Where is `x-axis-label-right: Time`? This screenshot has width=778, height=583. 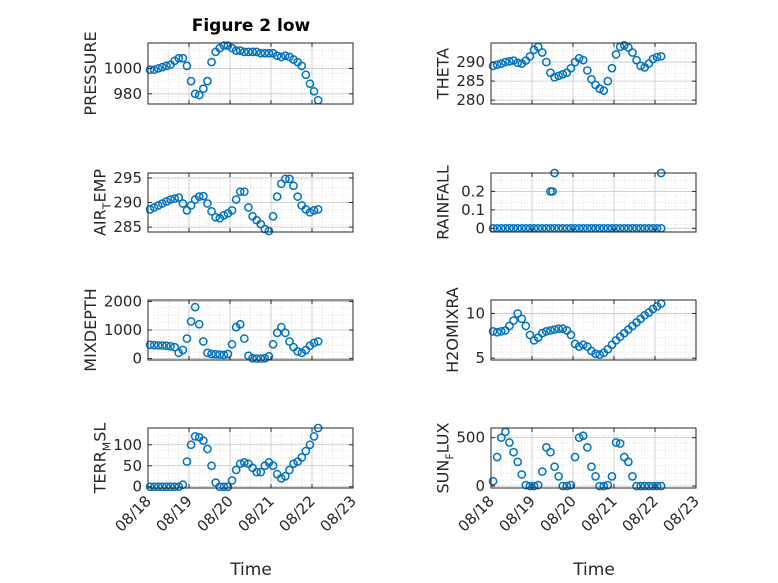
x-axis-label-right: Time is located at coordinates (593, 570).